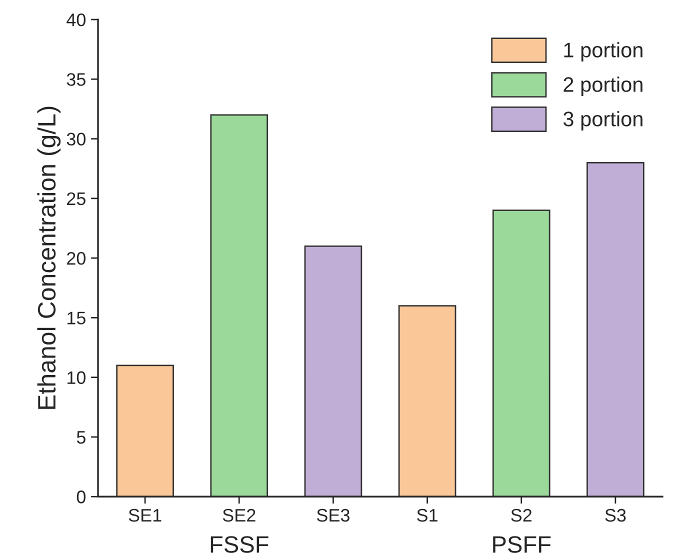 This screenshot has width=676, height=558. Describe the element at coordinates (333, 515) in the screenshot. I see `x-tick-label: SE3` at that location.